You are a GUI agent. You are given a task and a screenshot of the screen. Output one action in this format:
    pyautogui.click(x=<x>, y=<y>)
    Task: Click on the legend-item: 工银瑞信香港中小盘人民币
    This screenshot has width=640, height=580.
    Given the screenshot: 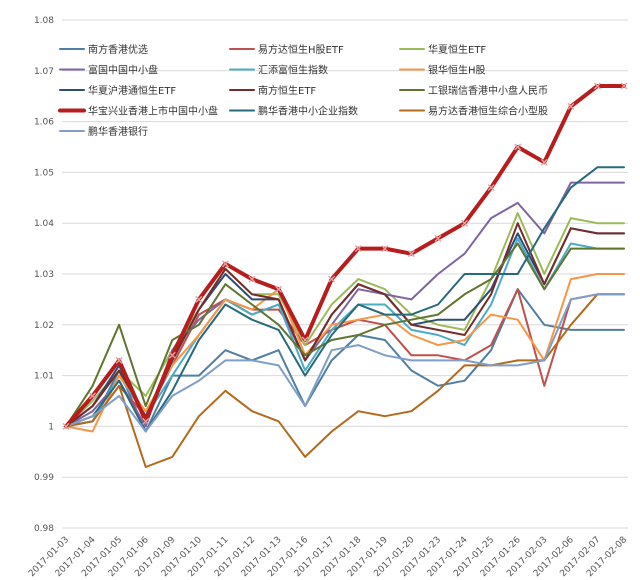 What is the action you would take?
    pyautogui.click(x=473, y=90)
    